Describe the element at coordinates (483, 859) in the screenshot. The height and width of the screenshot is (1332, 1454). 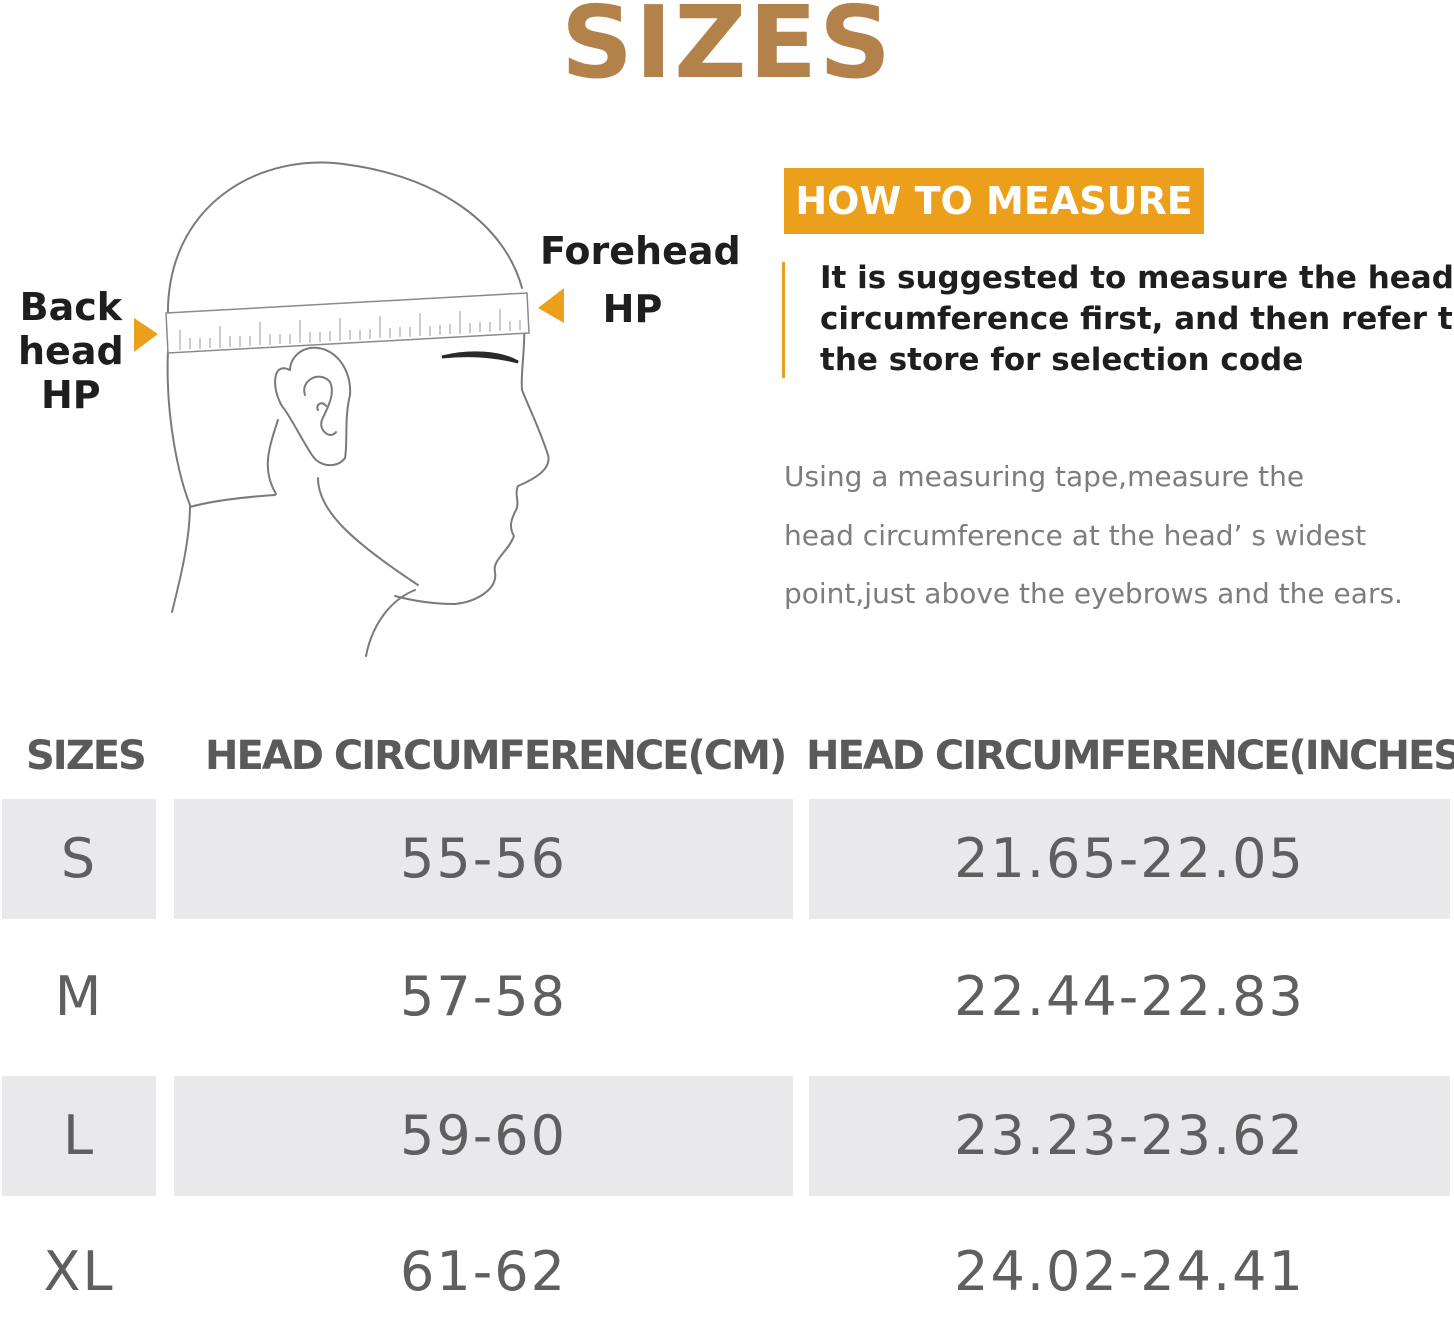
I see `table-cell-cm: 55-56` at that location.